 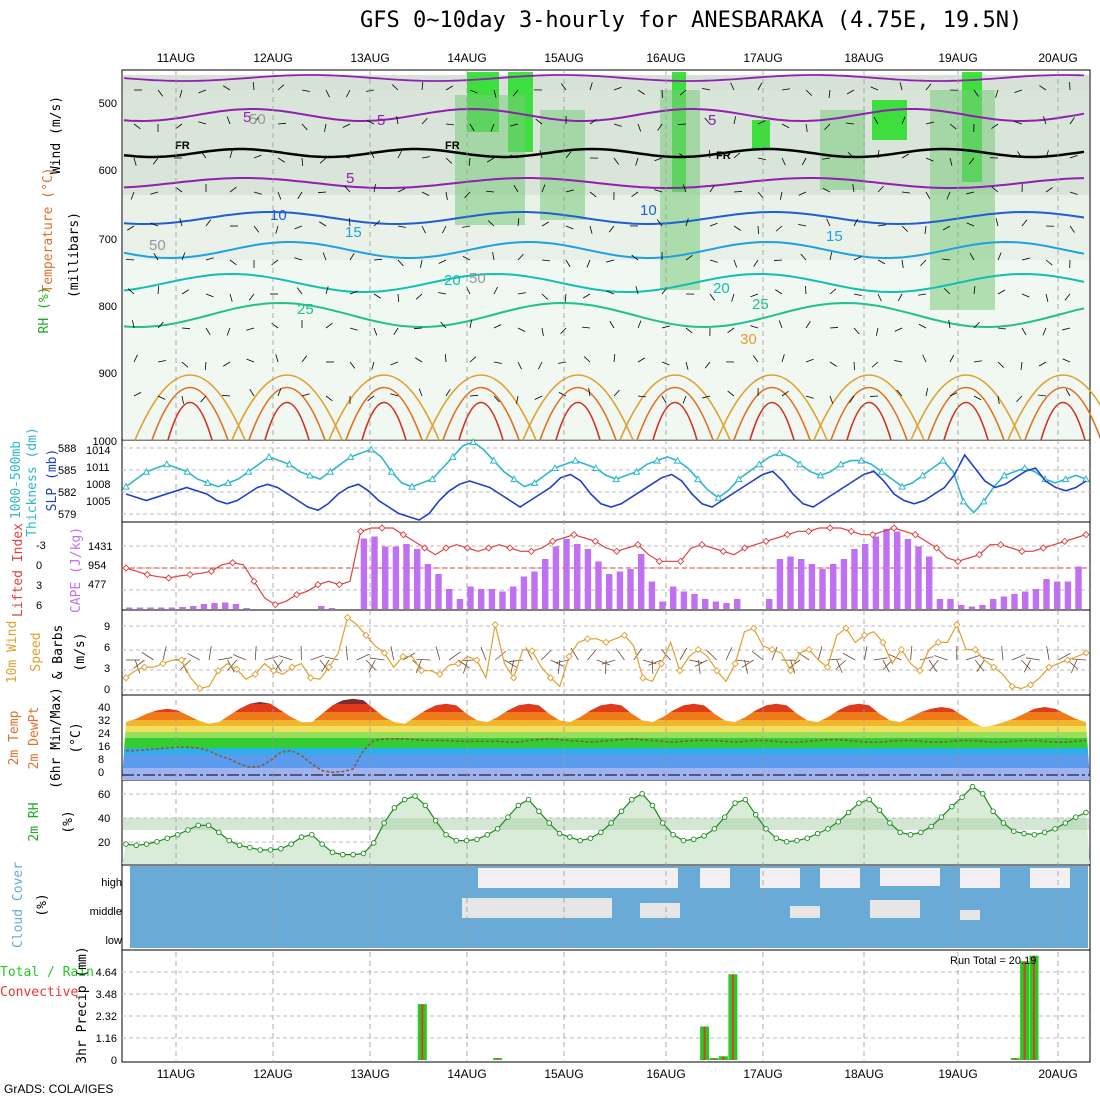 What do you see at coordinates (101, 760) in the screenshot?
I see `temp-tick-label: 8` at bounding box center [101, 760].